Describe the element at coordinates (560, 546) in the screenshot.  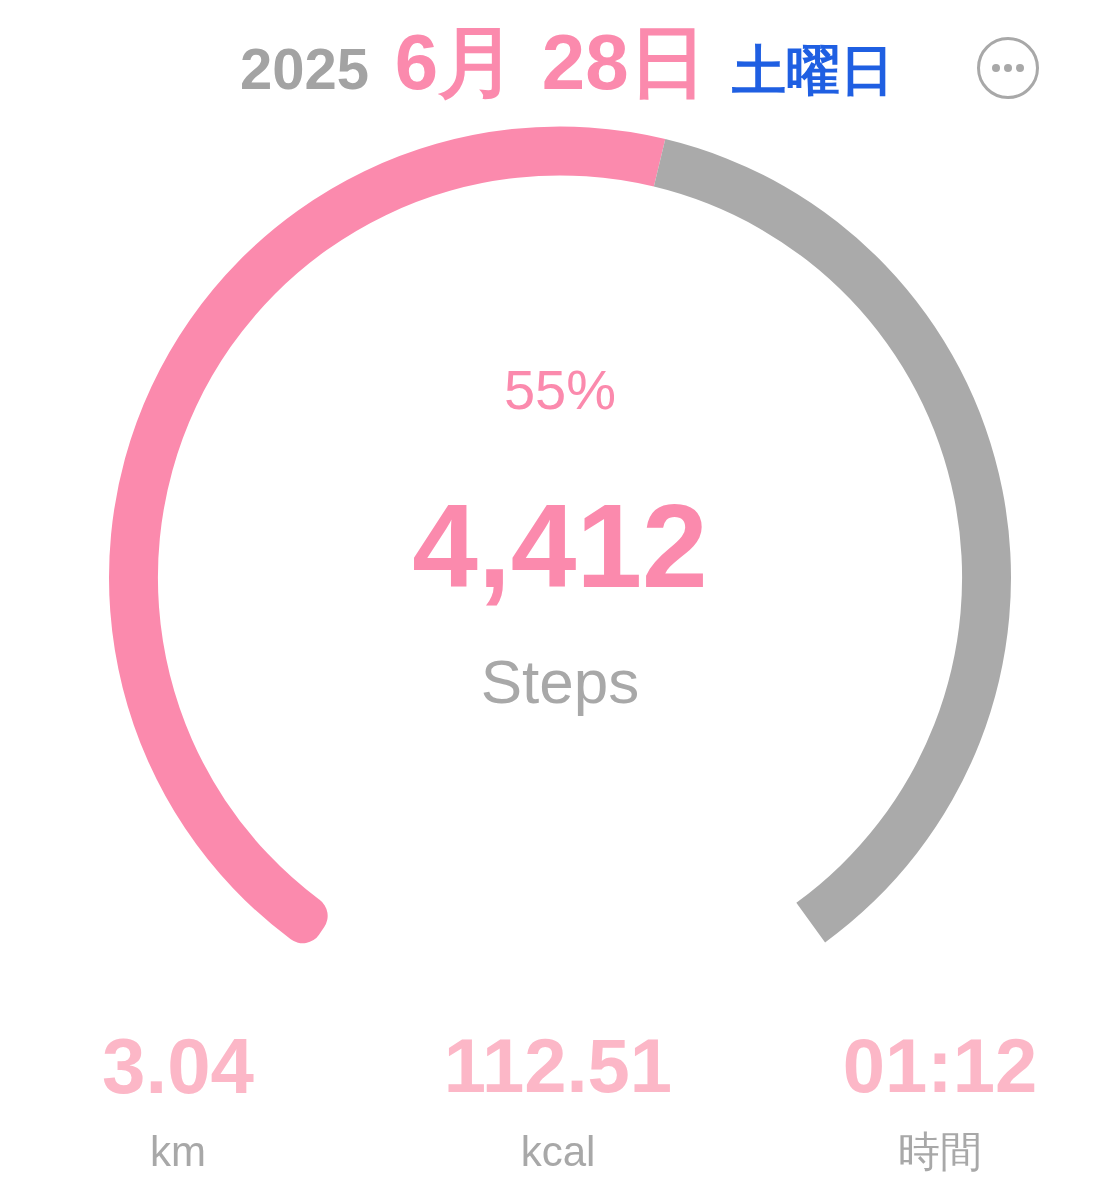
I see `text: 4,412` at that location.